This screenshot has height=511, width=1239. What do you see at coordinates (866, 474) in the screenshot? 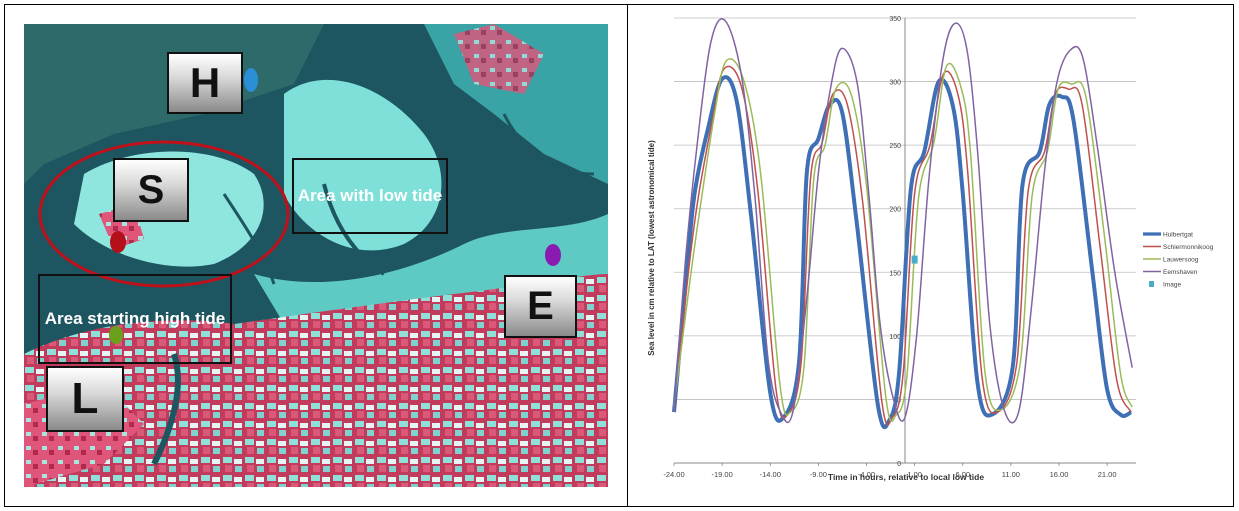
I see `x-tick-label: -4.00` at bounding box center [866, 474].